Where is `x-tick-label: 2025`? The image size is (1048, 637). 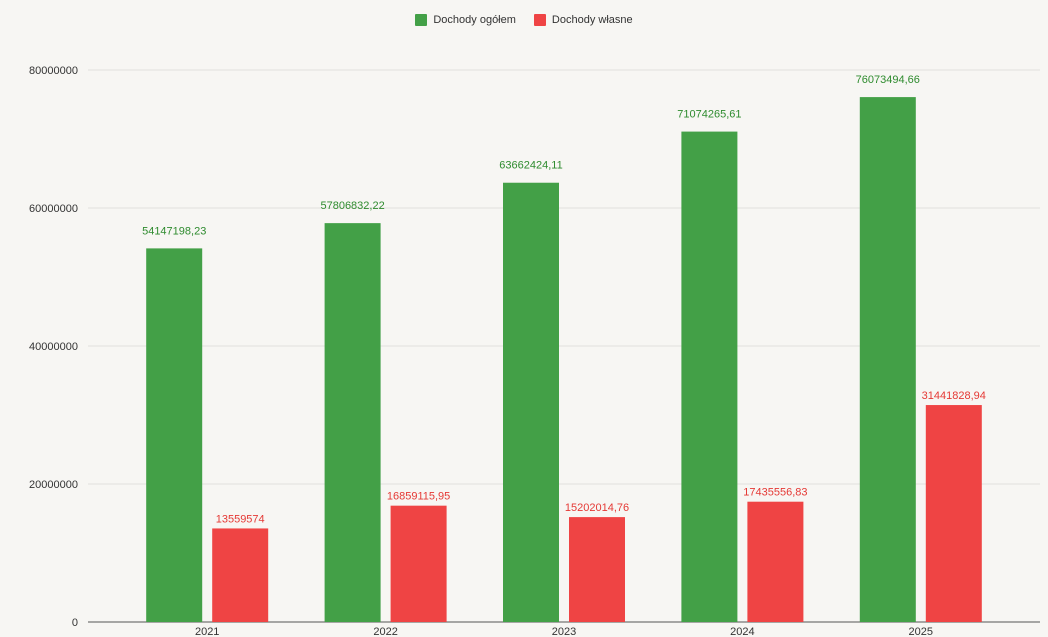 x-tick-label: 2025 is located at coordinates (921, 631).